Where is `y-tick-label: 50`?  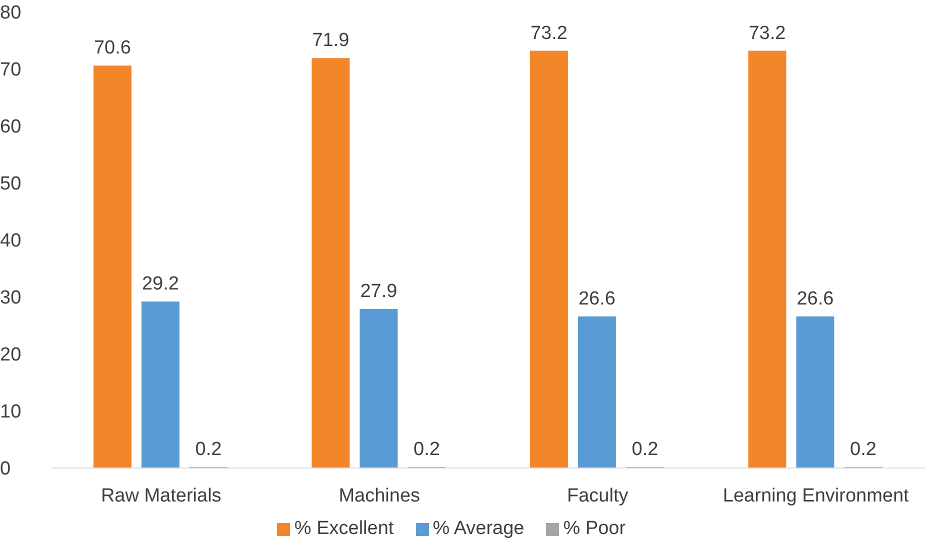 y-tick-label: 50 is located at coordinates (11, 184).